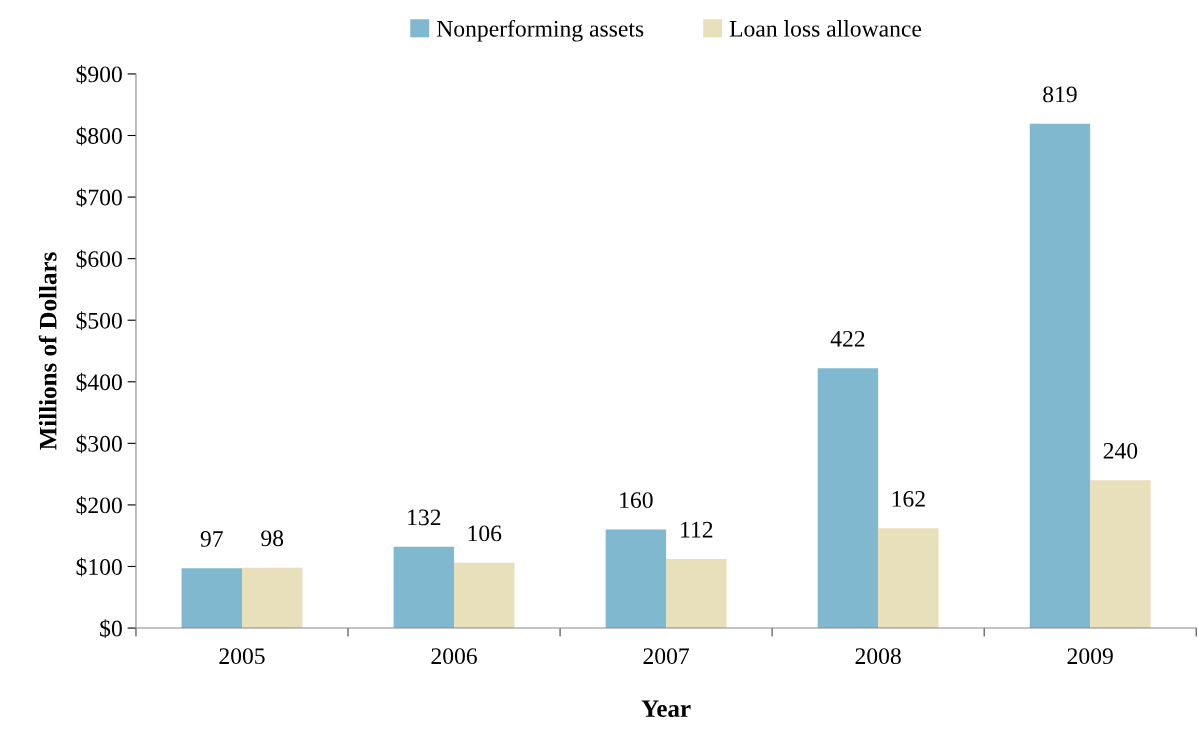  I want to click on data-label: 132, so click(424, 517).